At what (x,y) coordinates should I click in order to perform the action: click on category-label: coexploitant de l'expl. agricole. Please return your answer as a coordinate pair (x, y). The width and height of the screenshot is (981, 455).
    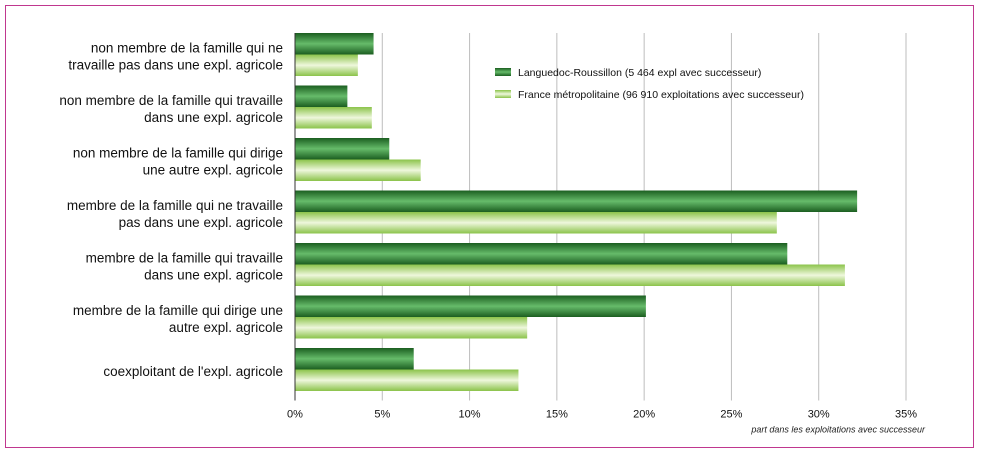
    Looking at the image, I should click on (193, 371).